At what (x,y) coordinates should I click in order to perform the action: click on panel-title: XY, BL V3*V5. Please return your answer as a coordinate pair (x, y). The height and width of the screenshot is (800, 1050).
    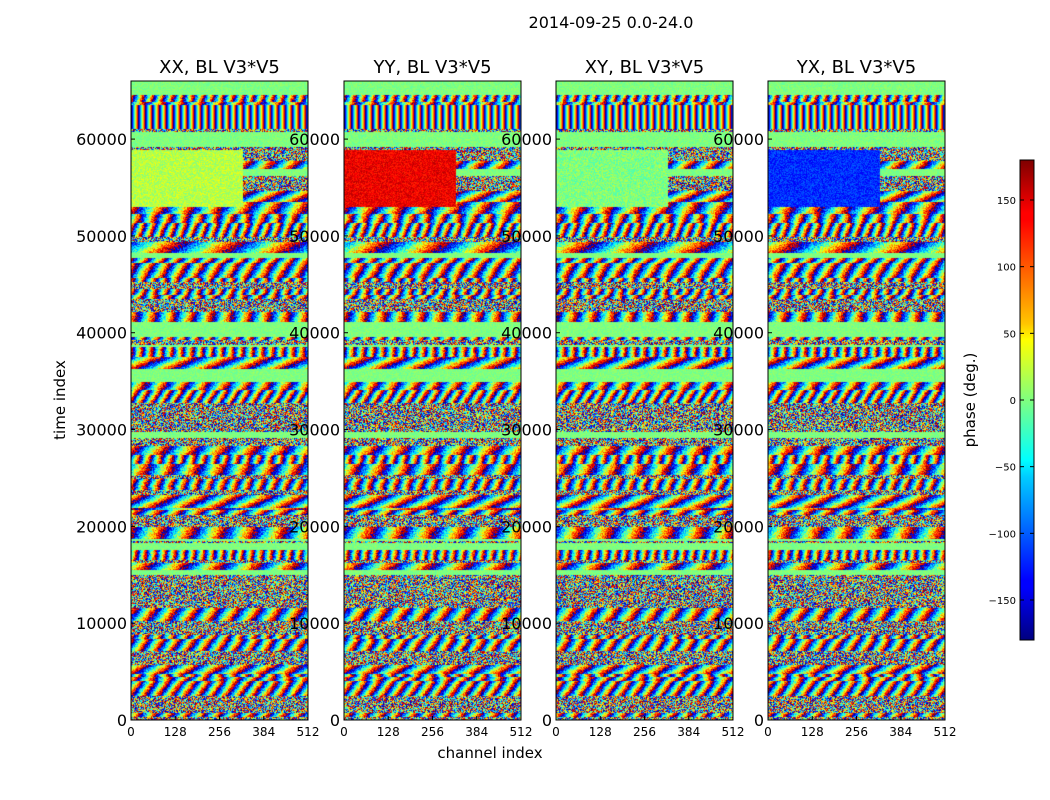
    Looking at the image, I should click on (644, 67).